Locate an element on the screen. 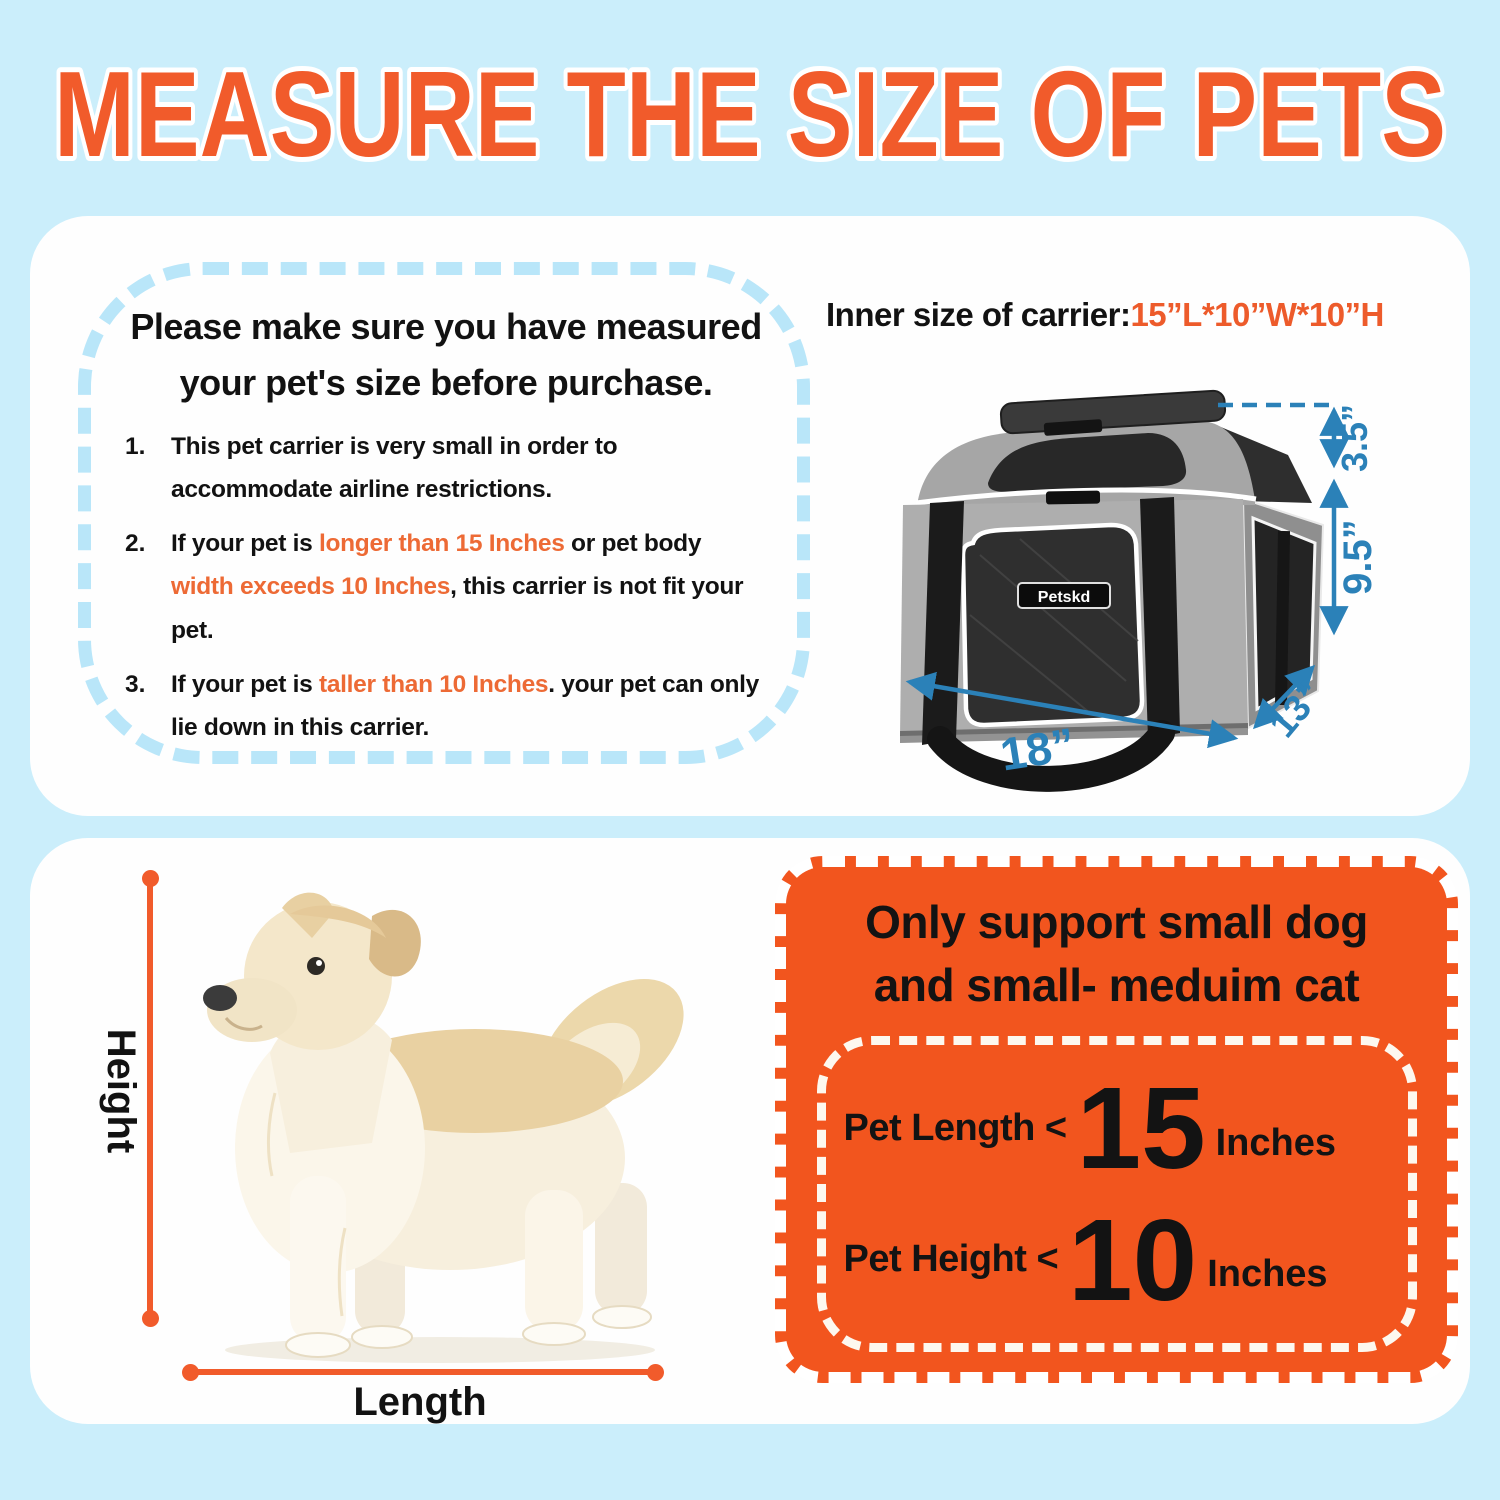 This screenshot has height=1500, width=1500. item-segment: , this carrier is not fit your pet. is located at coordinates (457, 609).